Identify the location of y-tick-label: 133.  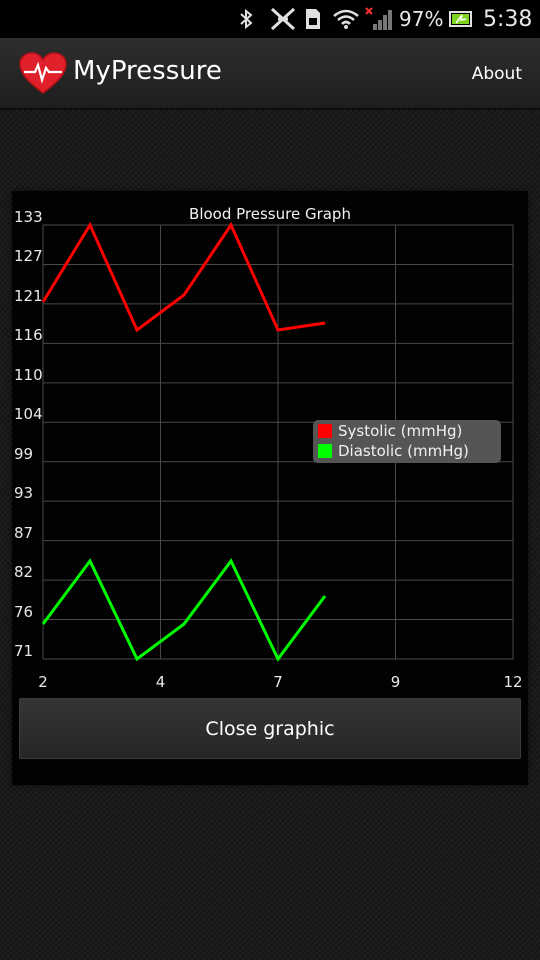
(28, 217).